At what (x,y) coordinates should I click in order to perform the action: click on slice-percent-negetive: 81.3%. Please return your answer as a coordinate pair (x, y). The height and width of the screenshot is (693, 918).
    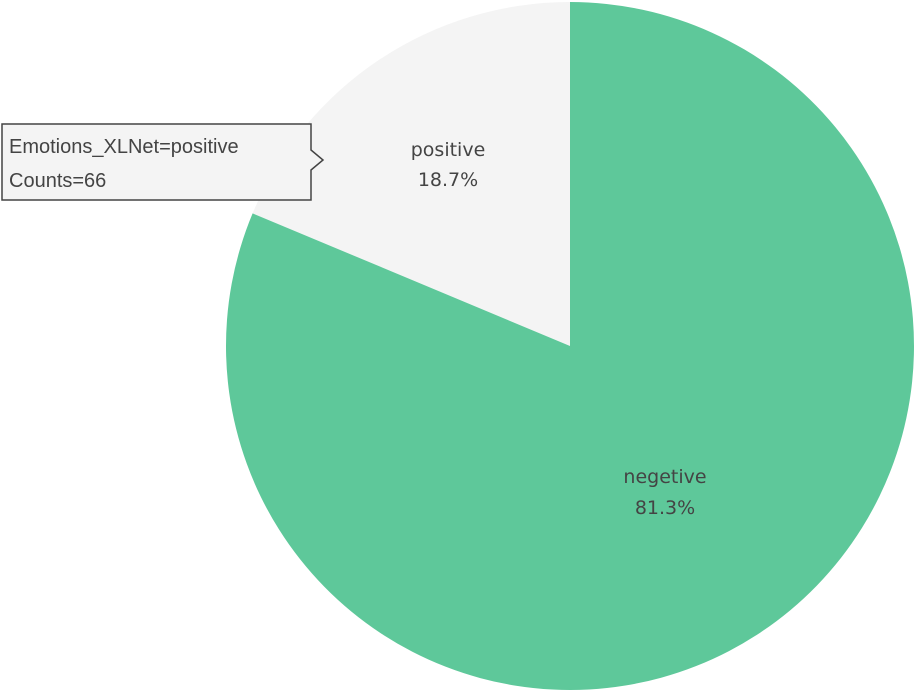
    Looking at the image, I should click on (665, 508).